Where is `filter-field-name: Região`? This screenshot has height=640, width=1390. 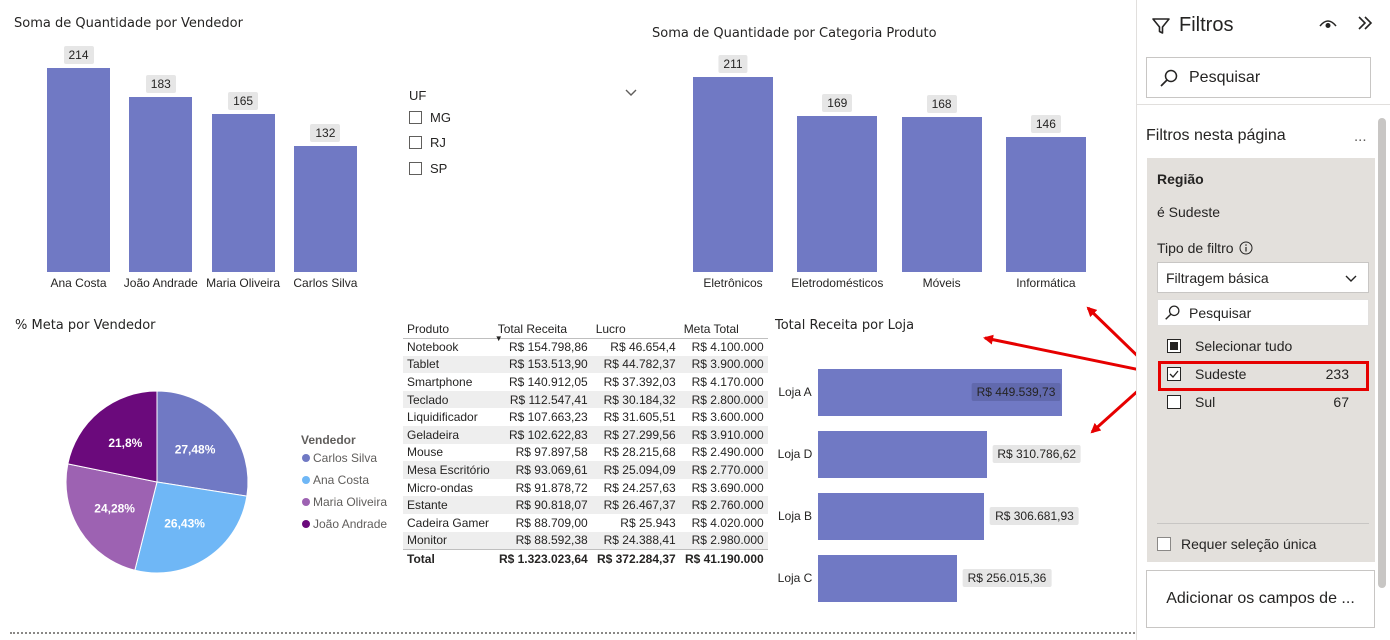
filter-field-name: Região is located at coordinates (1180, 179).